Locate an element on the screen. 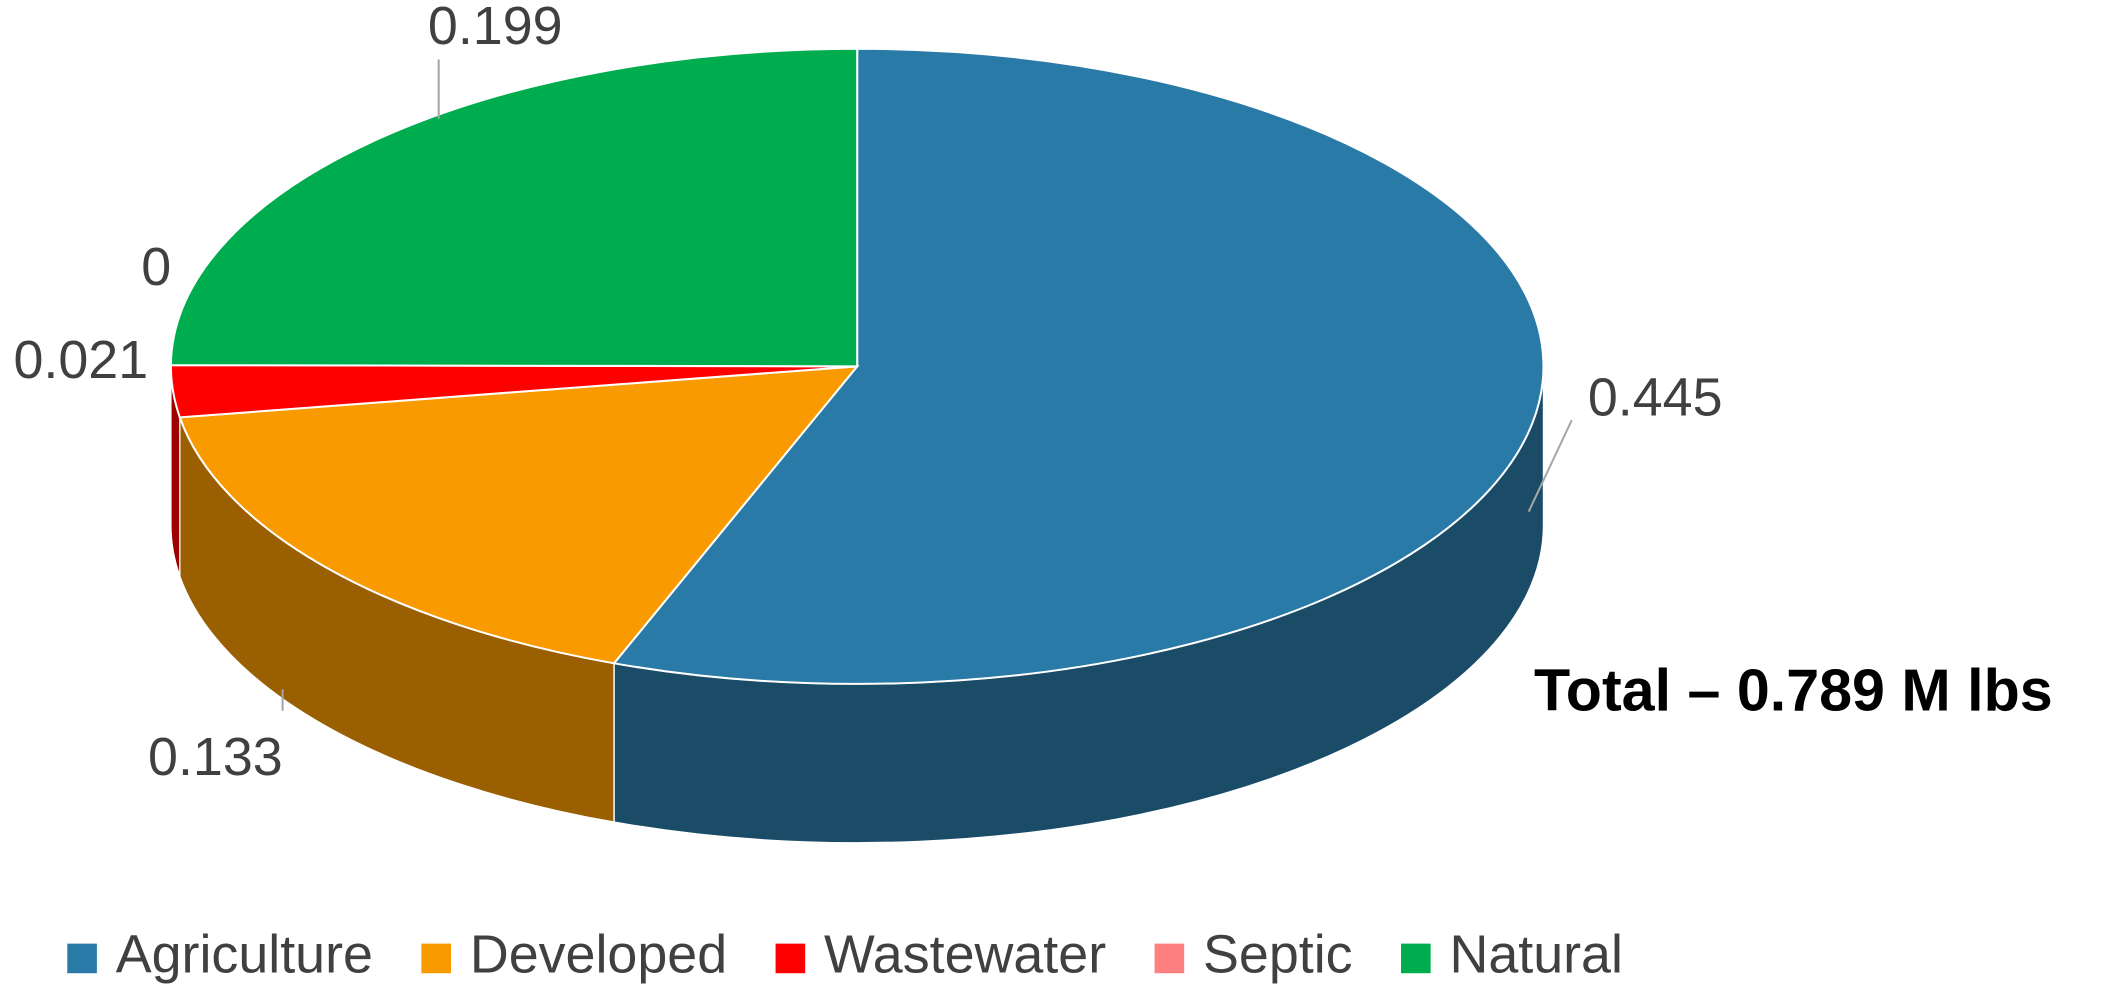 This screenshot has width=2110, height=987. legend-label: Developed is located at coordinates (598, 955).